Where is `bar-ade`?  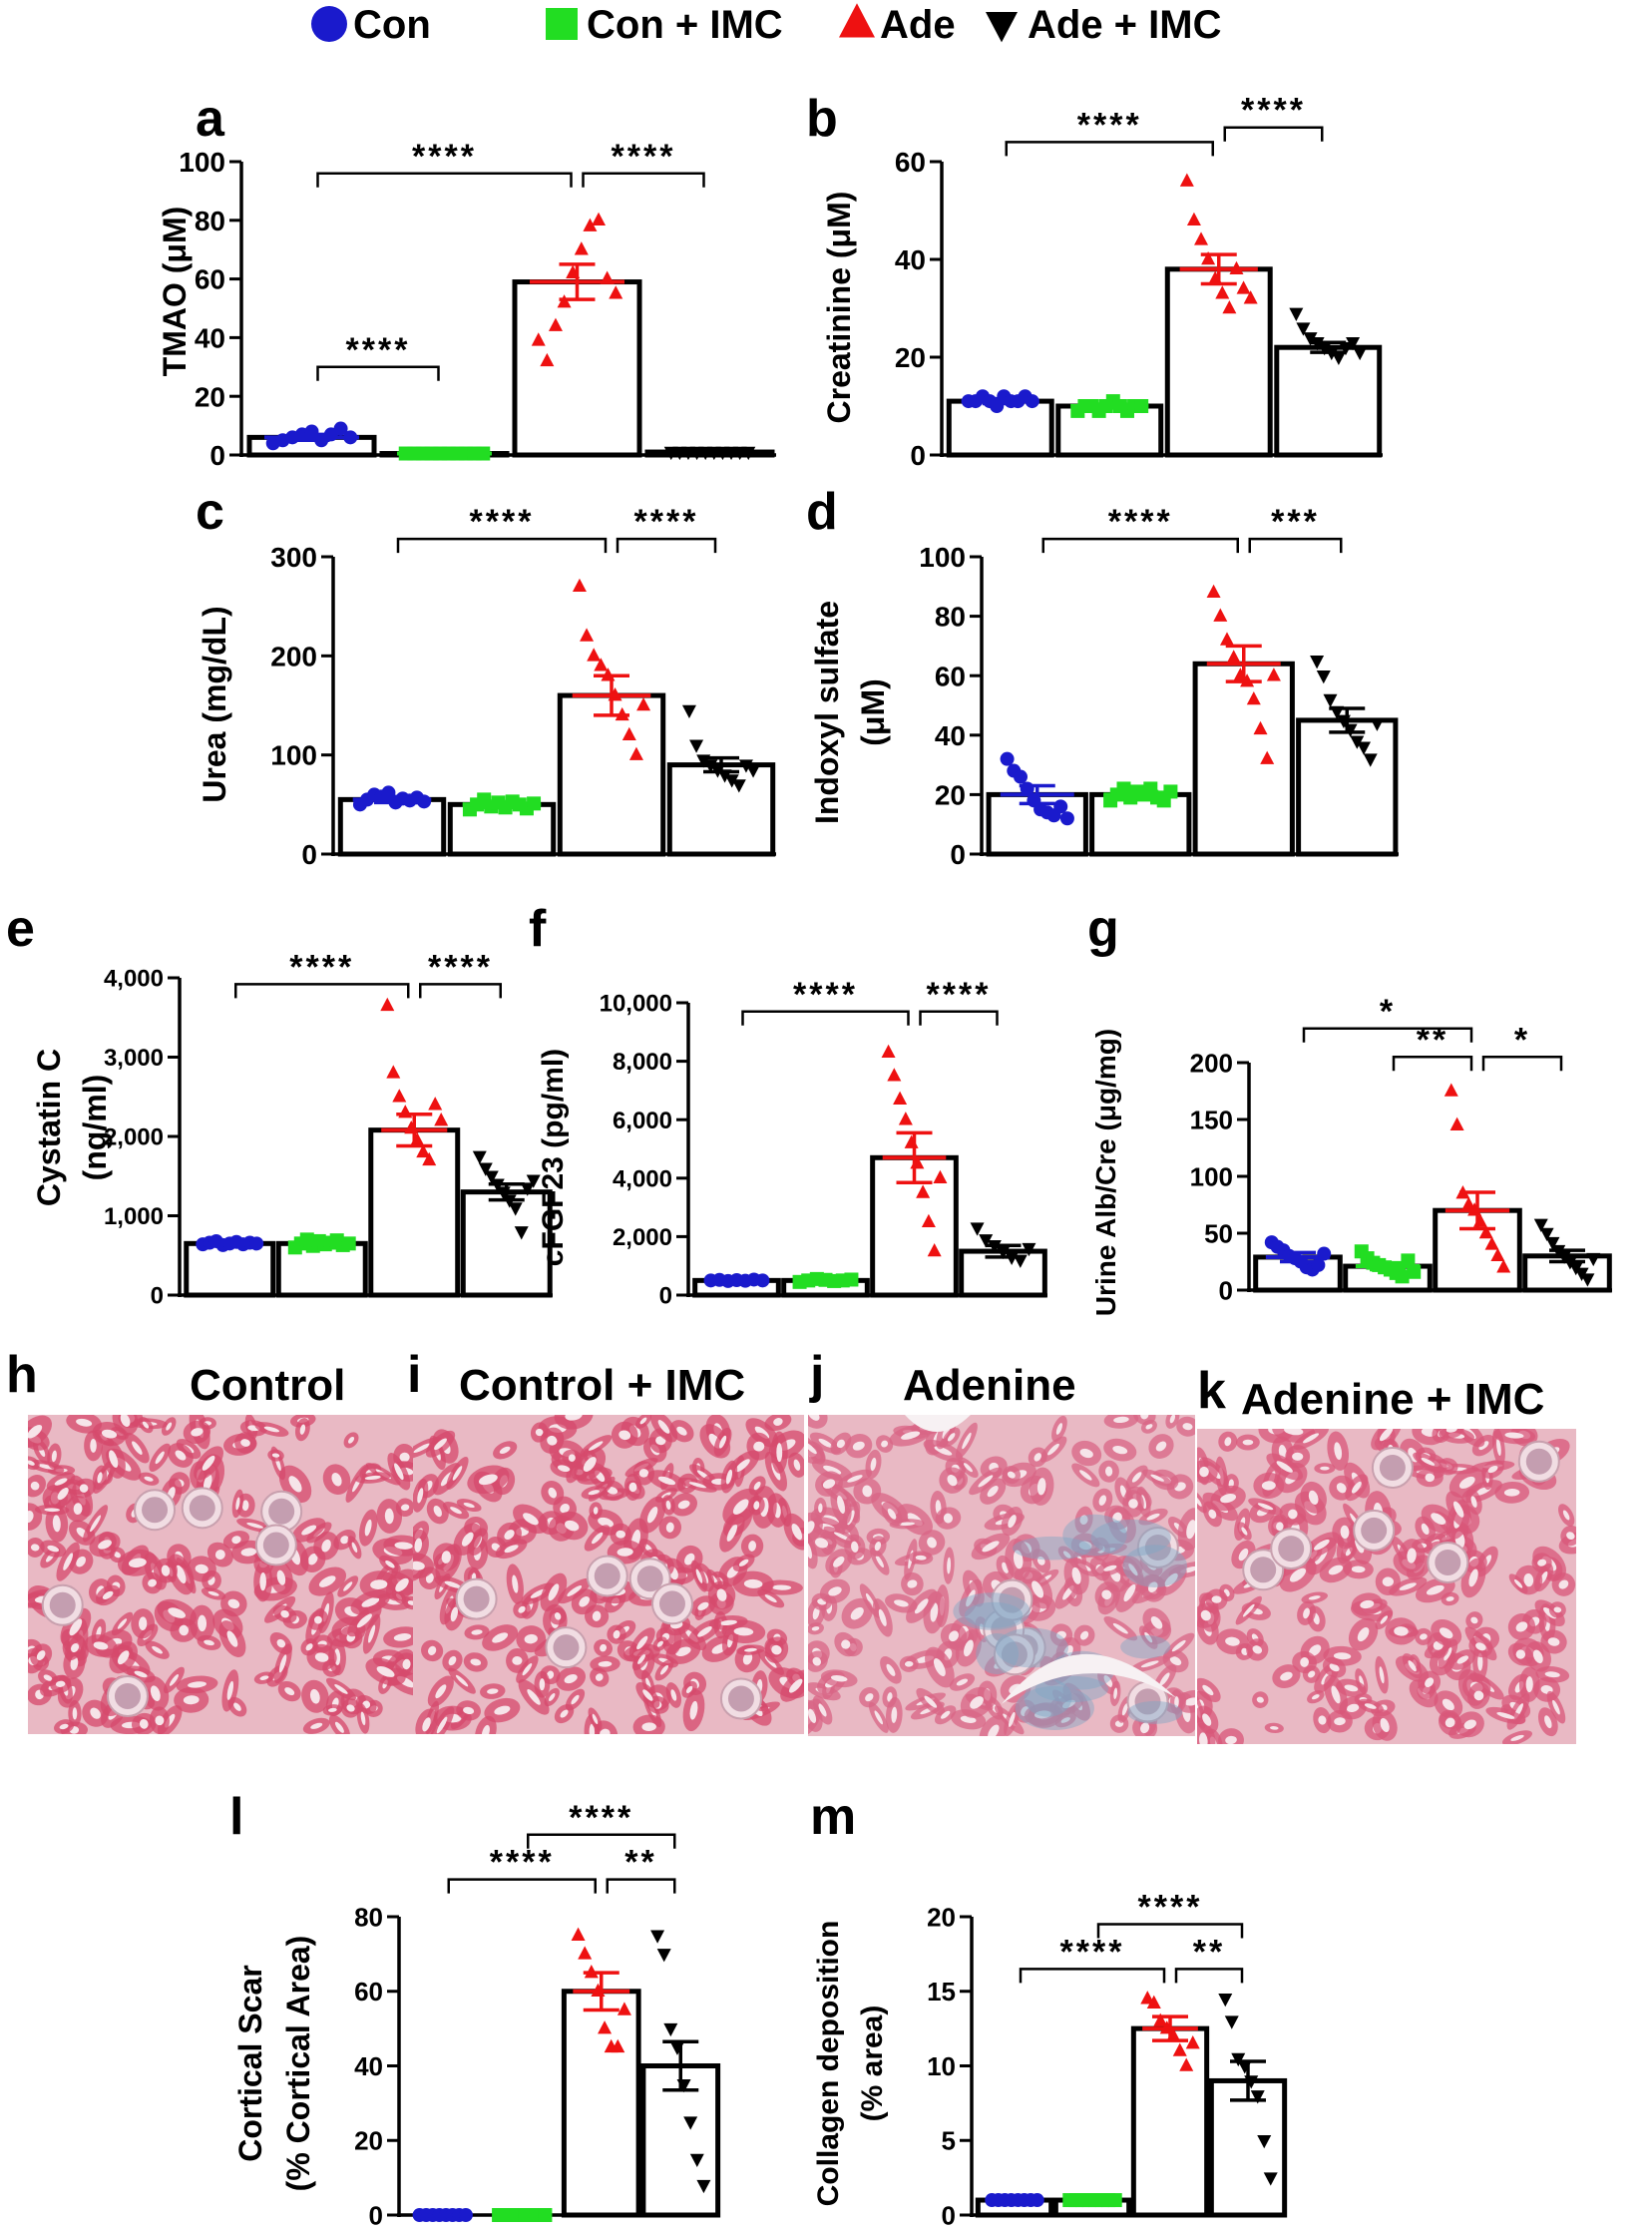
bar-ade is located at coordinates (1243, 759).